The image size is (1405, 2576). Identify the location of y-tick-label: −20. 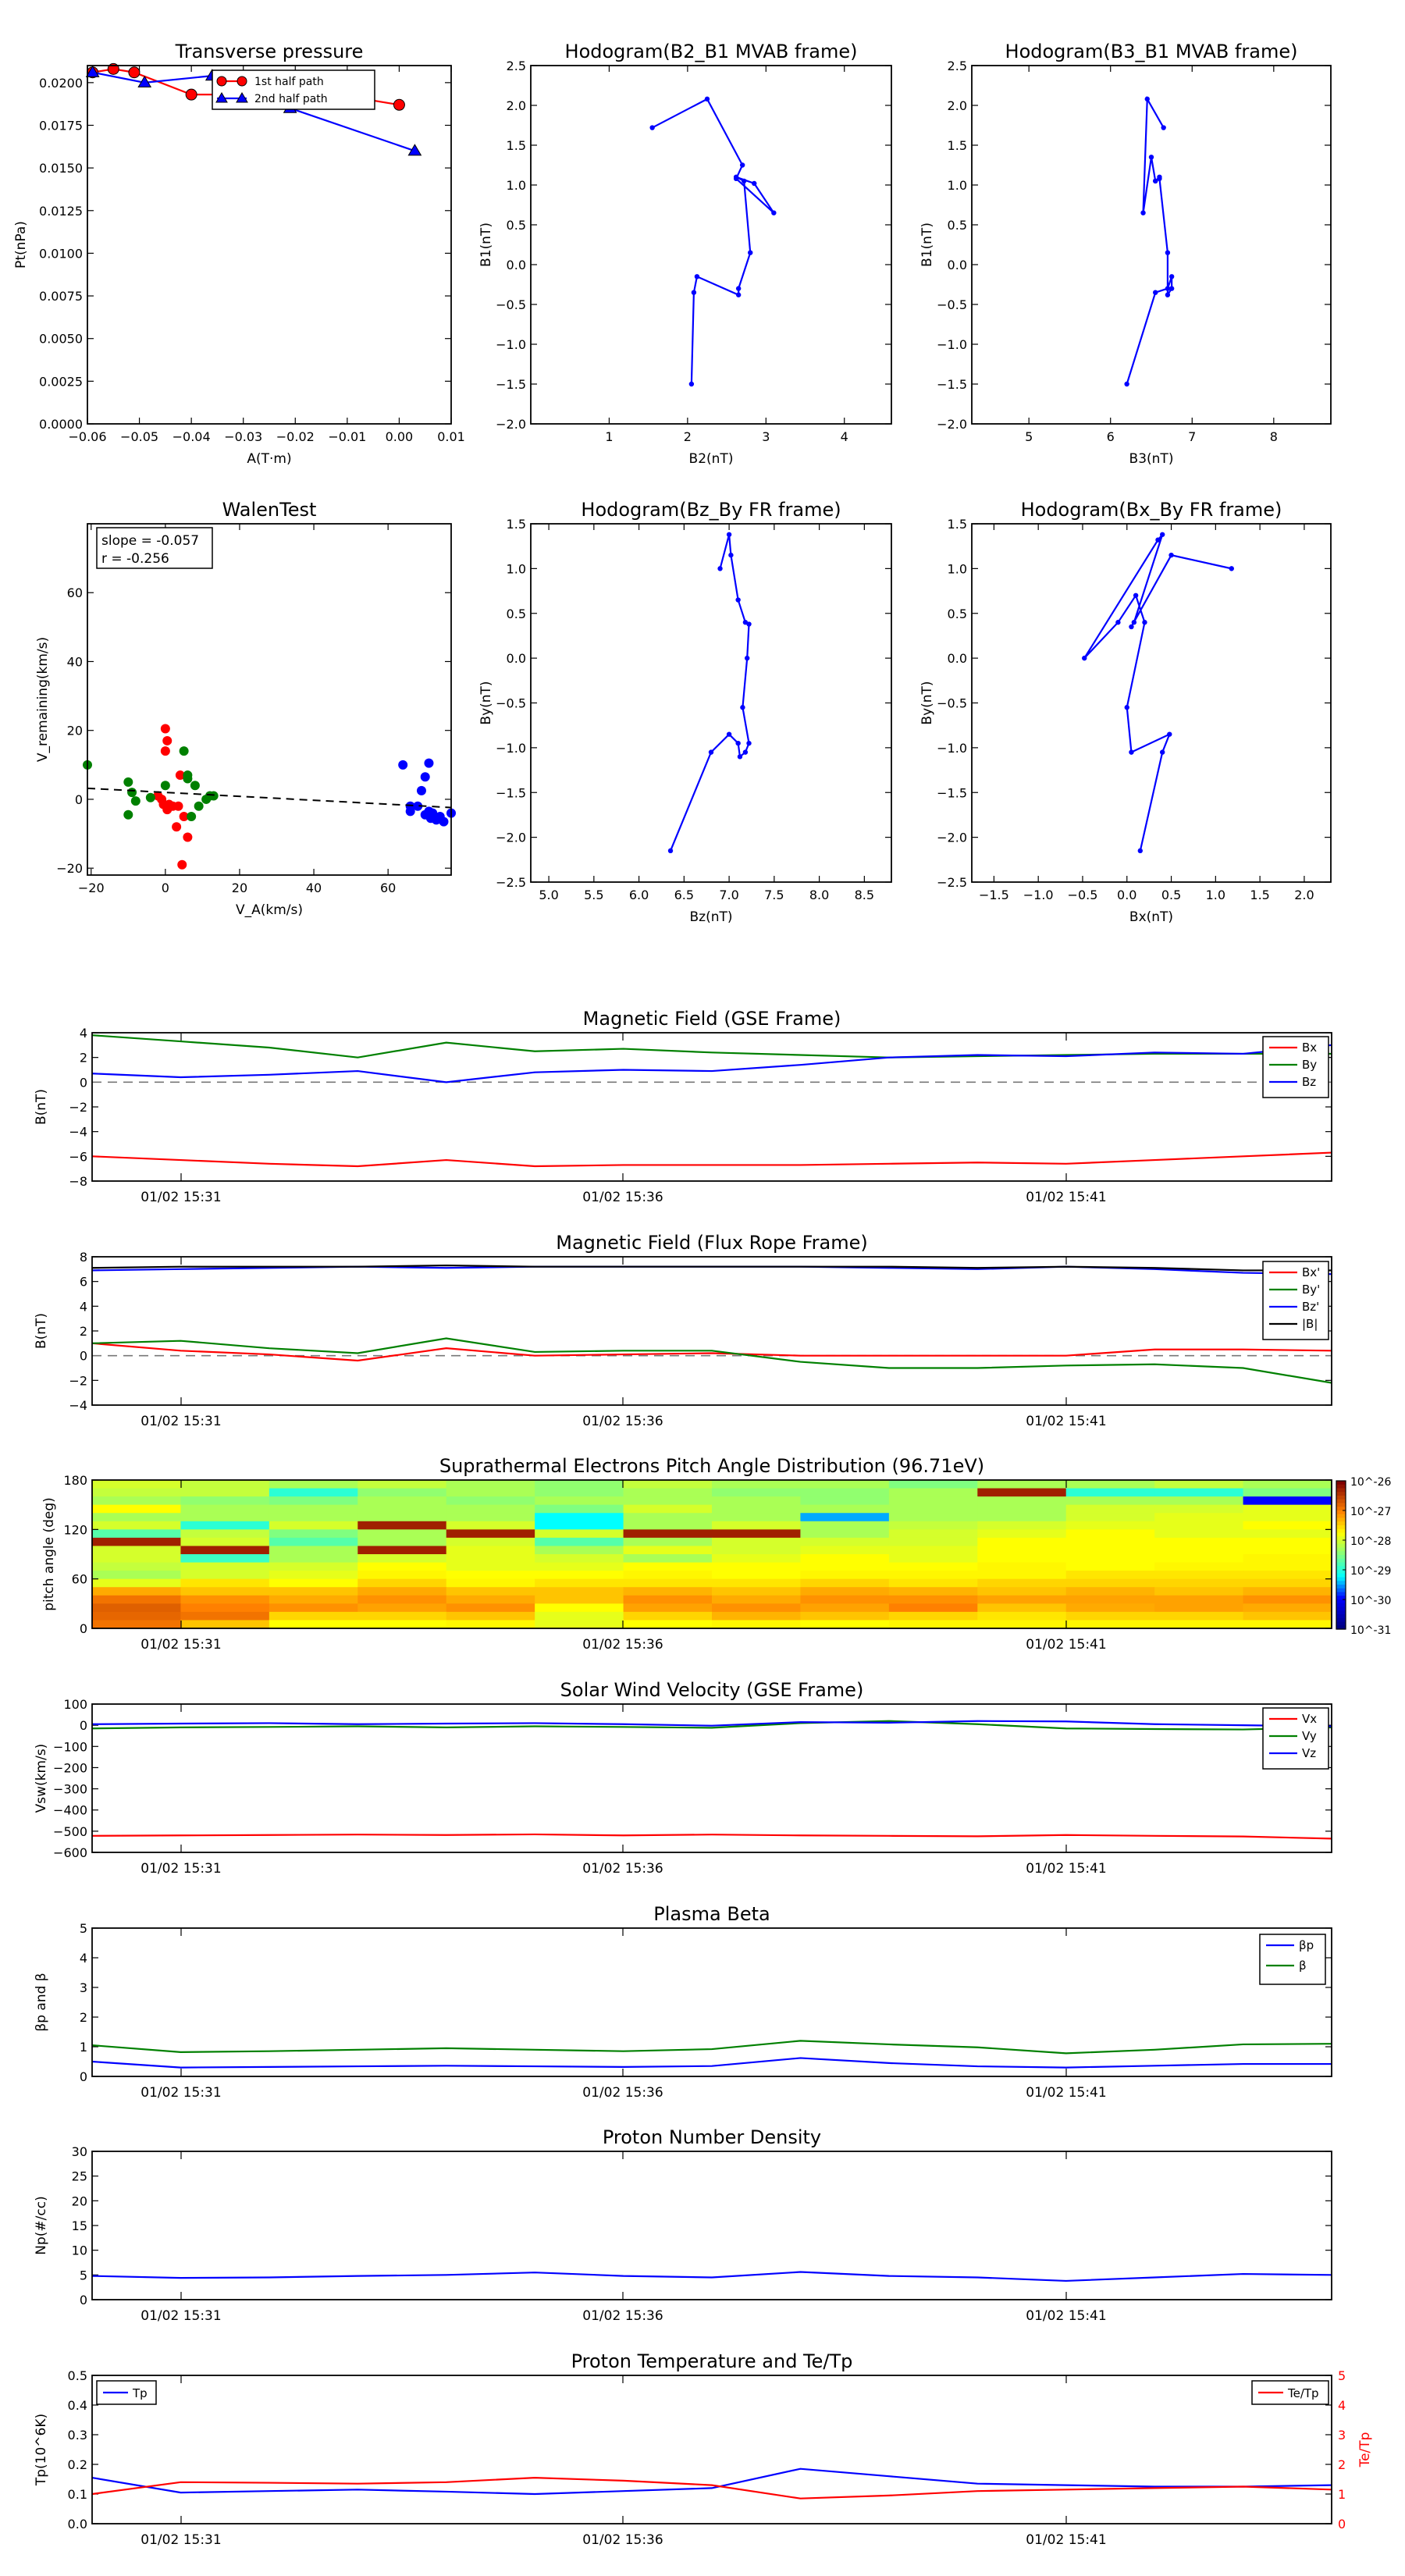
(69, 868).